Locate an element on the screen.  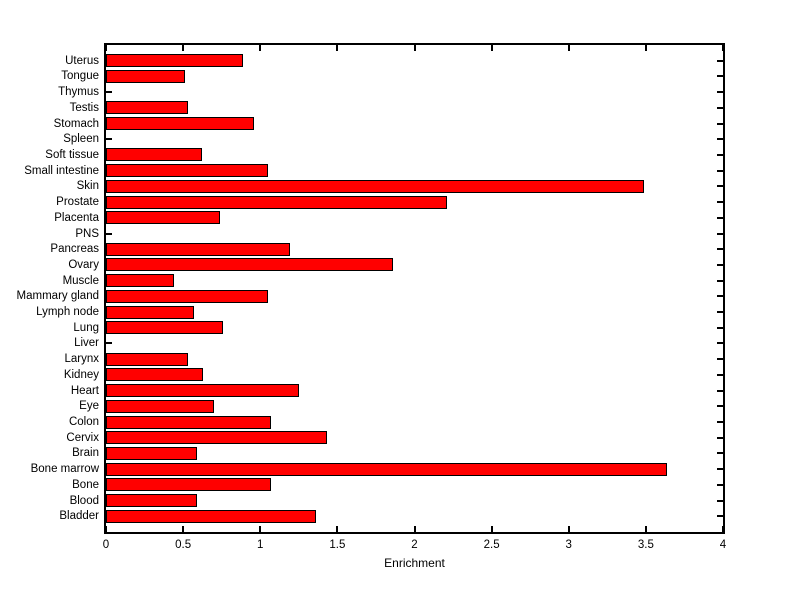
y-tick-right-bladder is located at coordinates (720, 516).